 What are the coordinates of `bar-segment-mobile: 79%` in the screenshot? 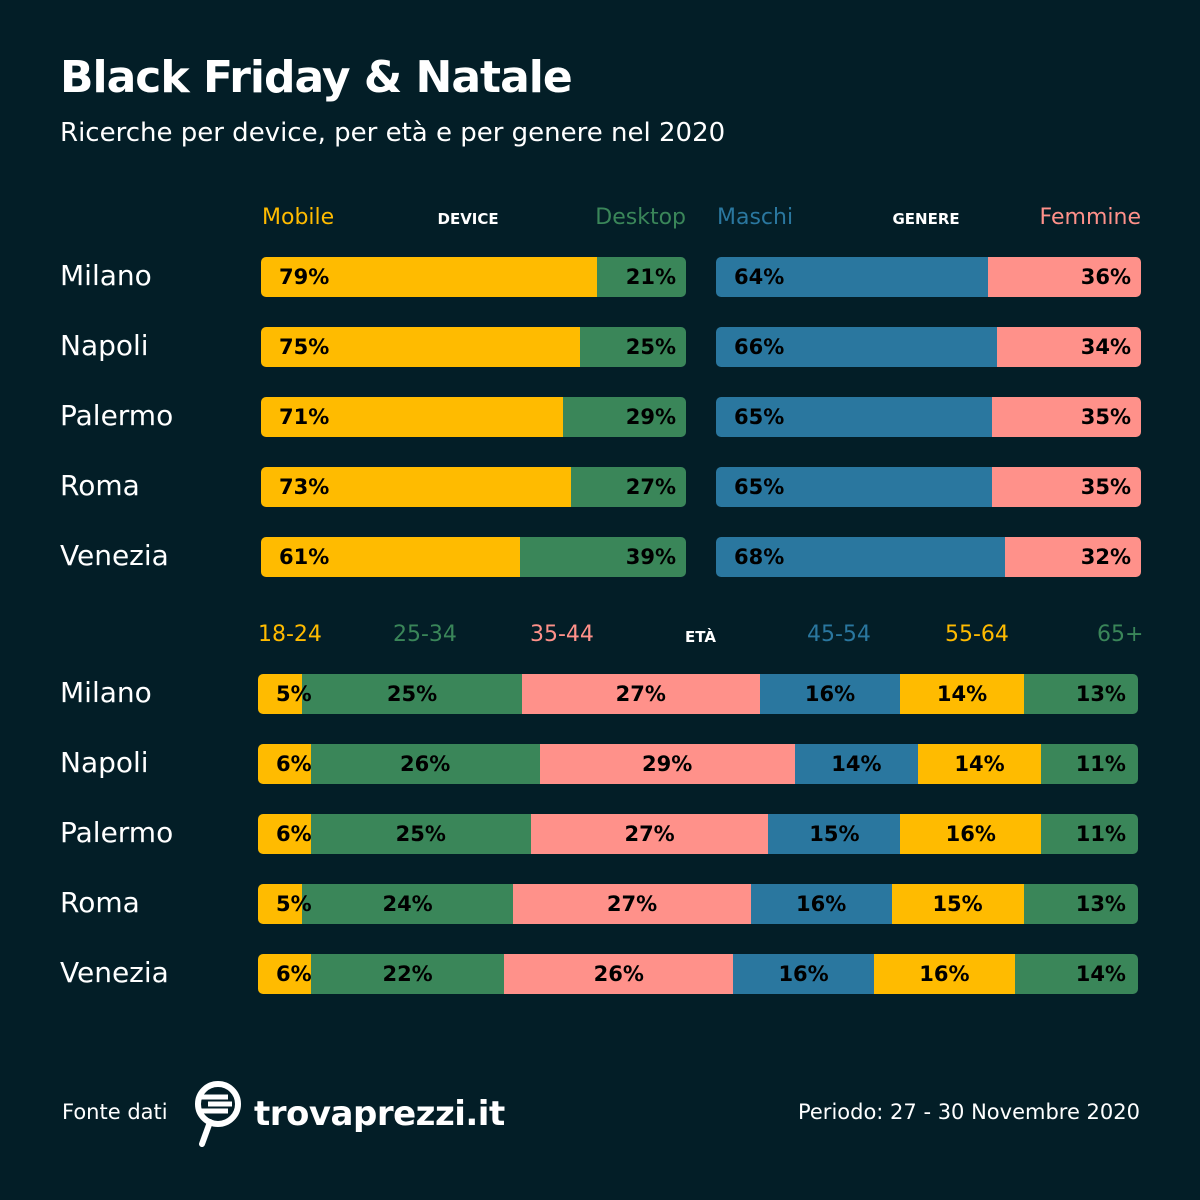 It's located at (429, 277).